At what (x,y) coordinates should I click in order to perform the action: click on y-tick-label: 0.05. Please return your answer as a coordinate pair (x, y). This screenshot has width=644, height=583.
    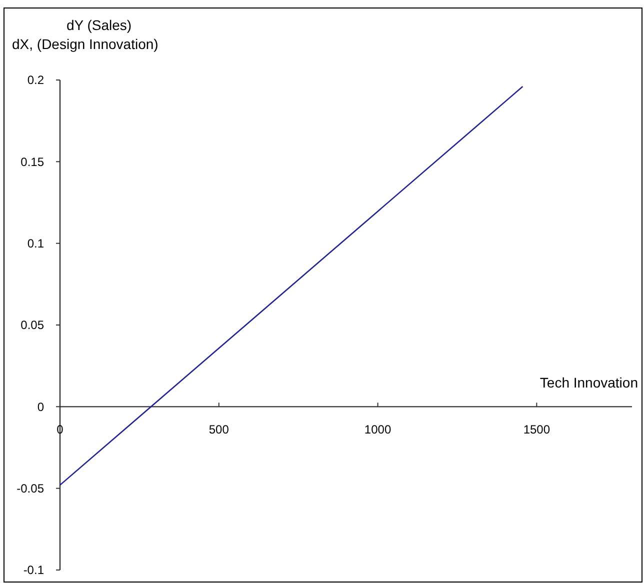
    Looking at the image, I should click on (32, 325).